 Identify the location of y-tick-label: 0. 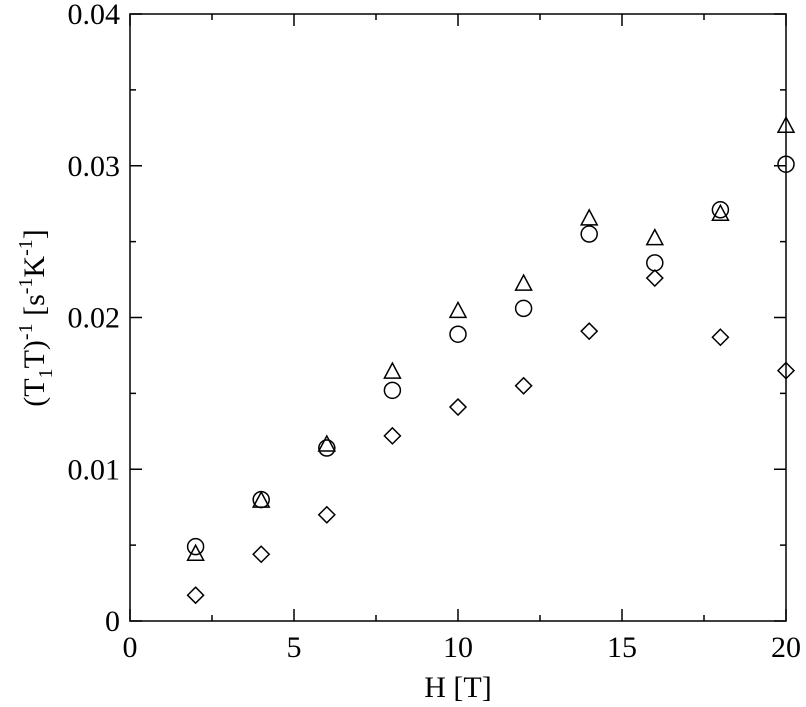
(112, 621).